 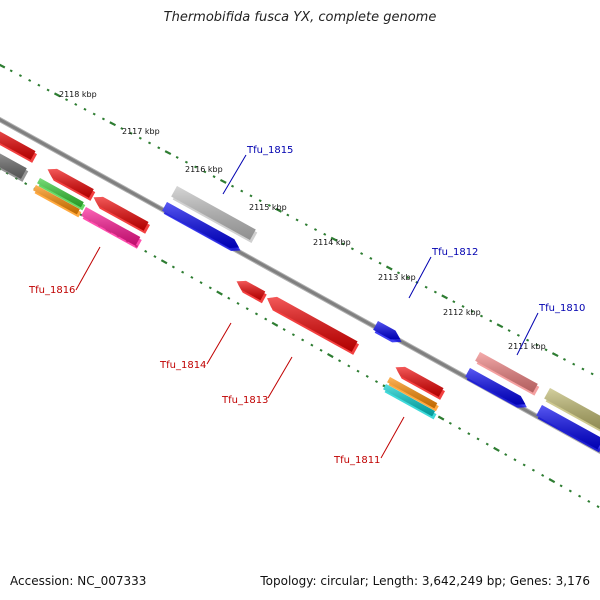 I want to click on feature-rev-red-small-shade, so click(x=251, y=290).